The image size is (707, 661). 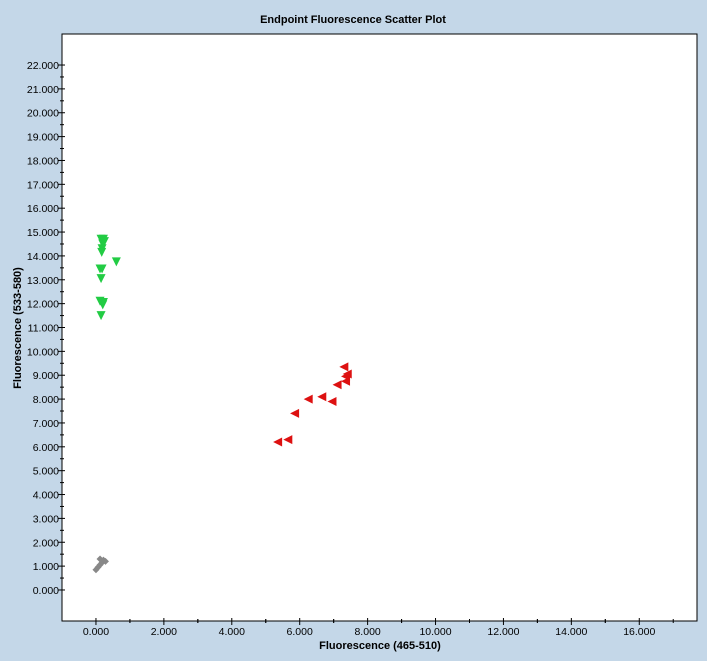 What do you see at coordinates (46, 424) in the screenshot?
I see `y-tick-label: 7.000` at bounding box center [46, 424].